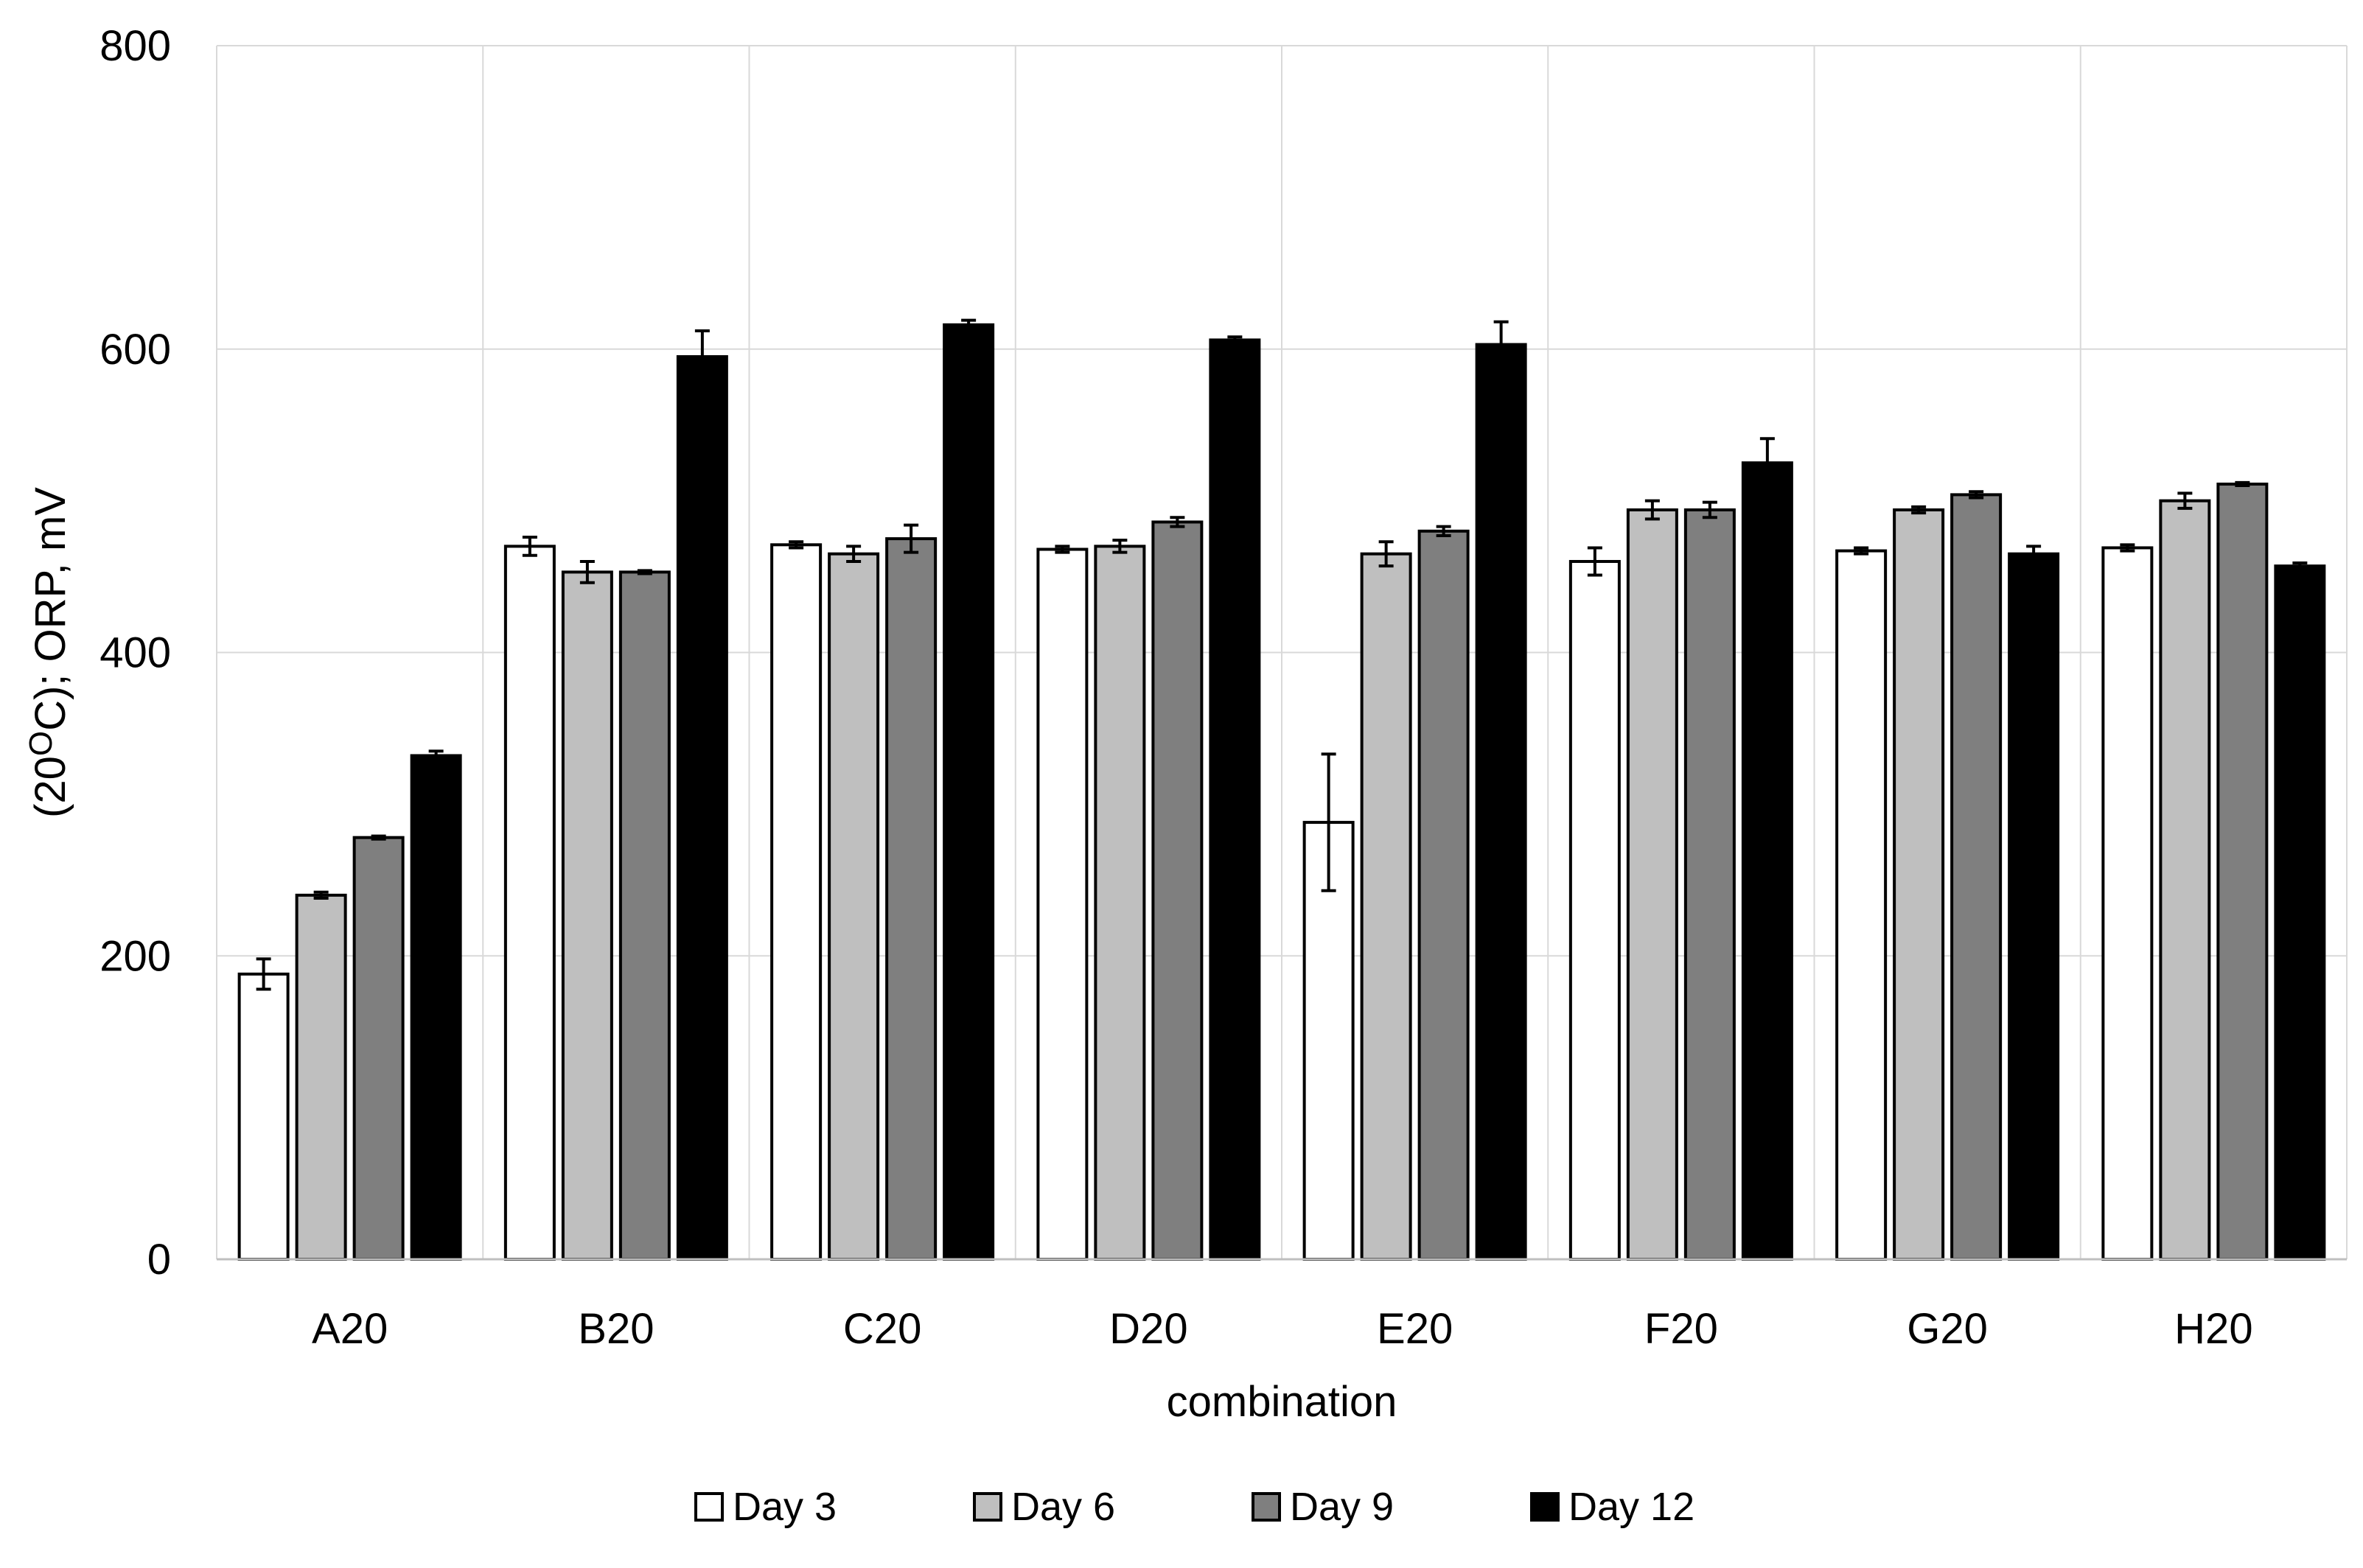 The height and width of the screenshot is (1568, 2363). Describe the element at coordinates (1976, 877) in the screenshot. I see `bar-day-9-g20` at that location.